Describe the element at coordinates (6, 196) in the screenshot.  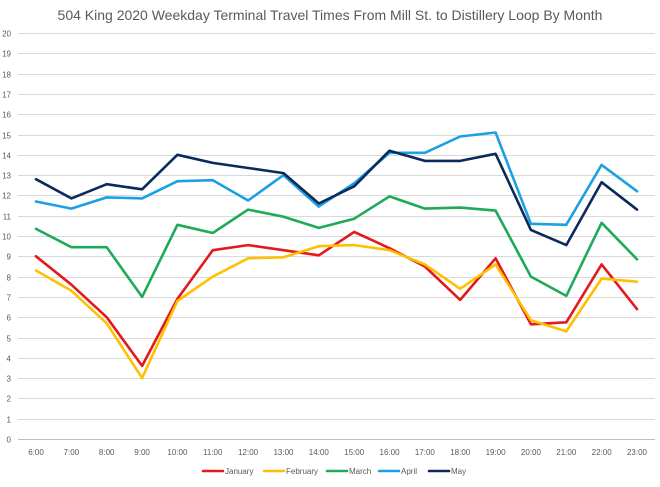
I see `y-tick-label: 12` at that location.